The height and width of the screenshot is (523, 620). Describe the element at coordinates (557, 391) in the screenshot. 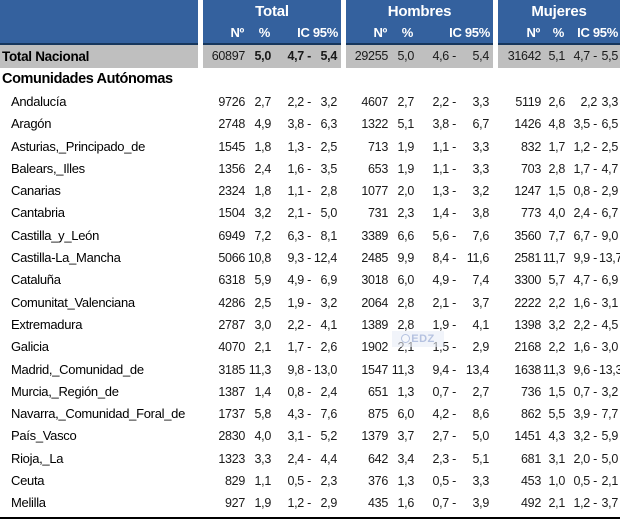

I see `cell-mujeres-pct: 1,5` at that location.